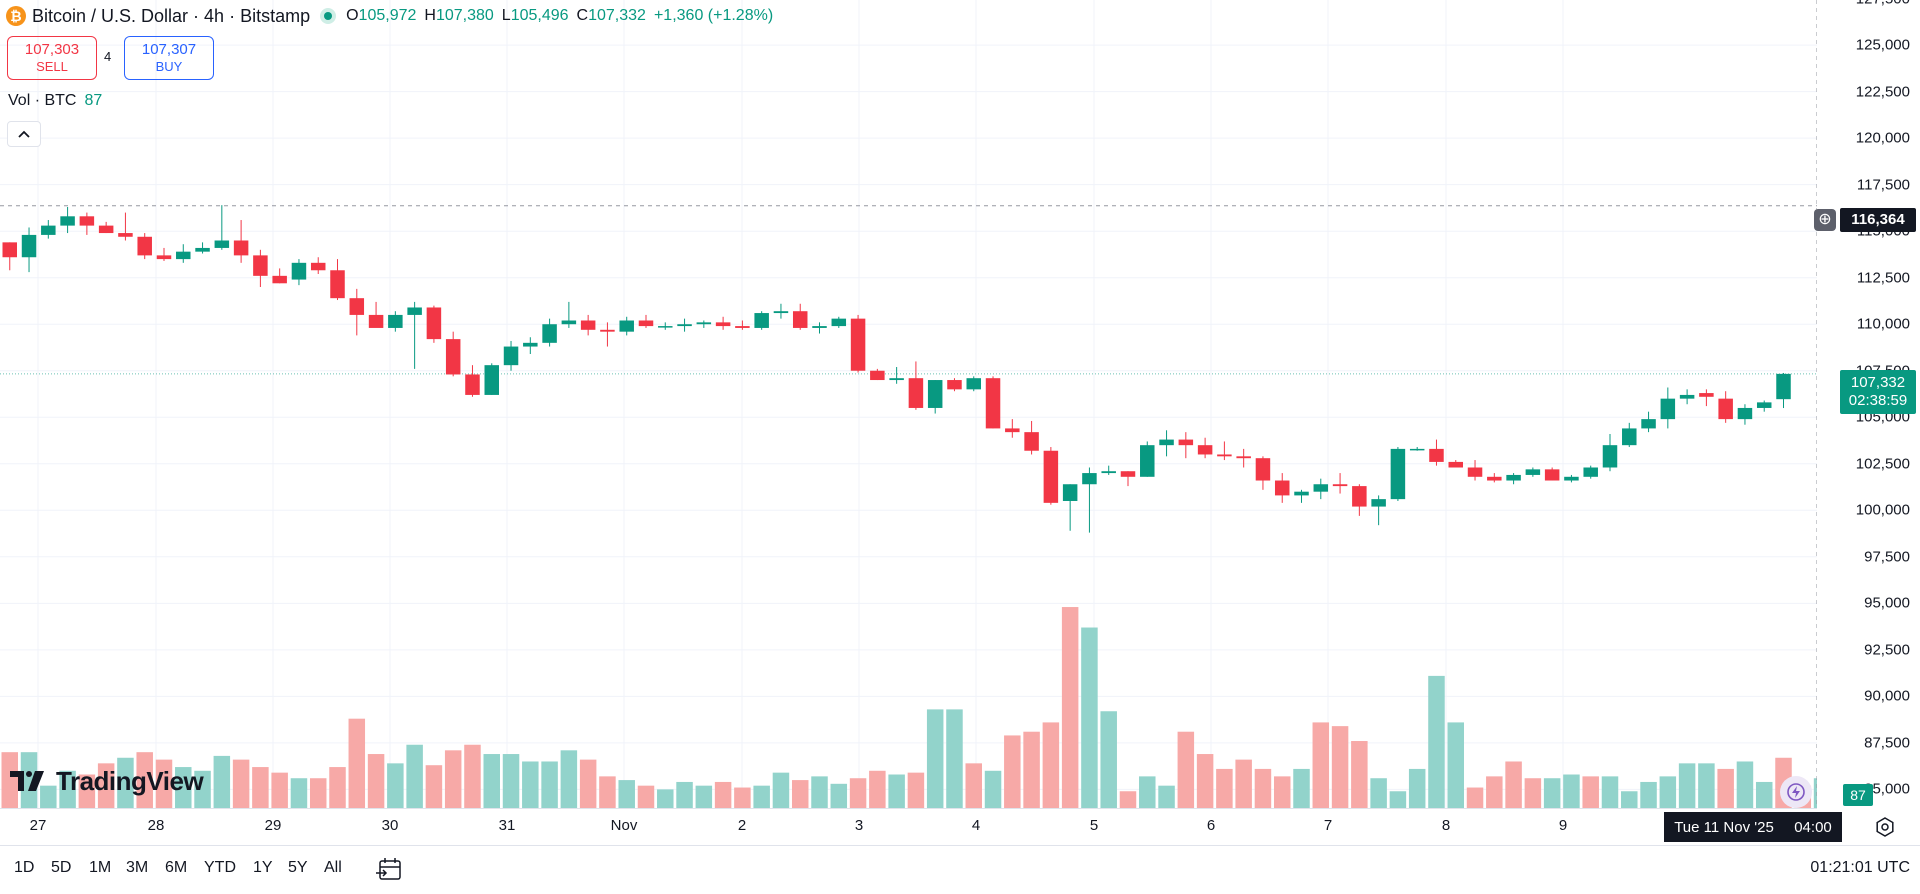  Describe the element at coordinates (507, 825) in the screenshot. I see `time-tick-label: 31` at that location.